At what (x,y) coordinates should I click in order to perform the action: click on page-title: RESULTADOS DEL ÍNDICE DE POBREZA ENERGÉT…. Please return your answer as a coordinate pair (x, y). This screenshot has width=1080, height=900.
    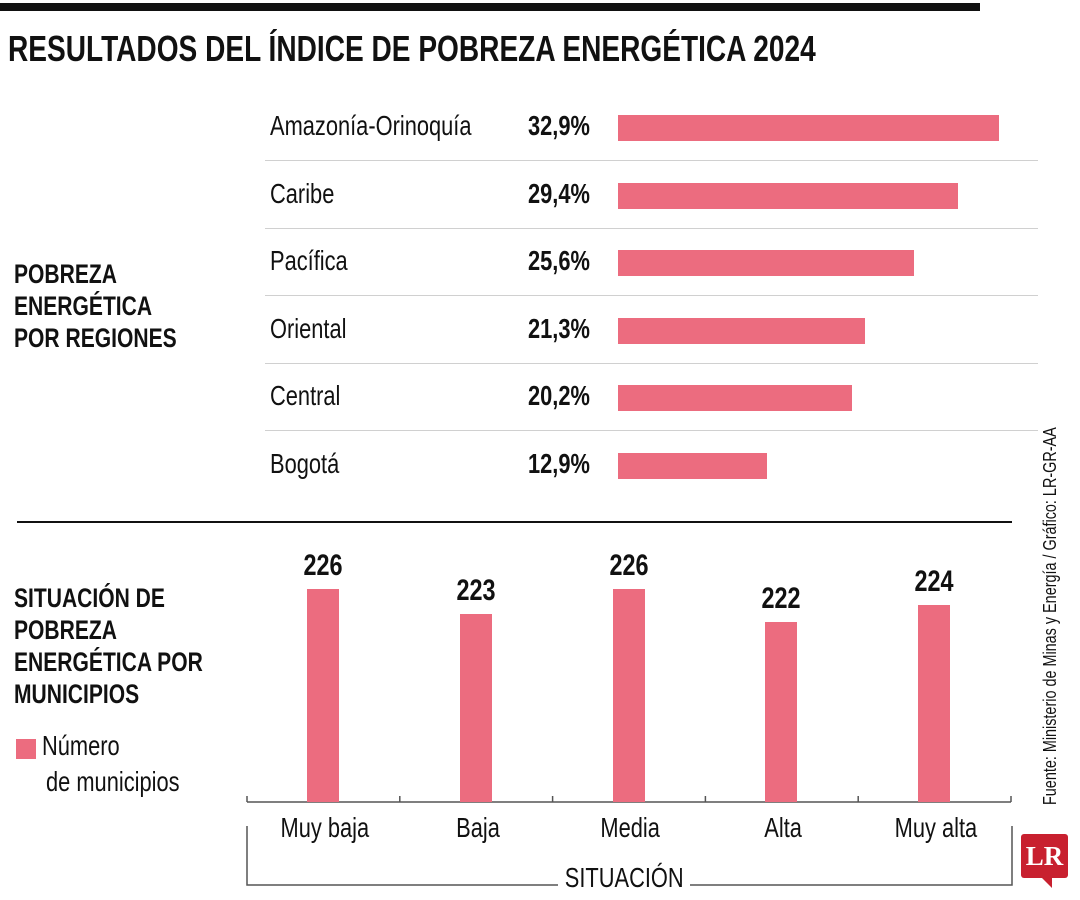
    Looking at the image, I should click on (412, 48).